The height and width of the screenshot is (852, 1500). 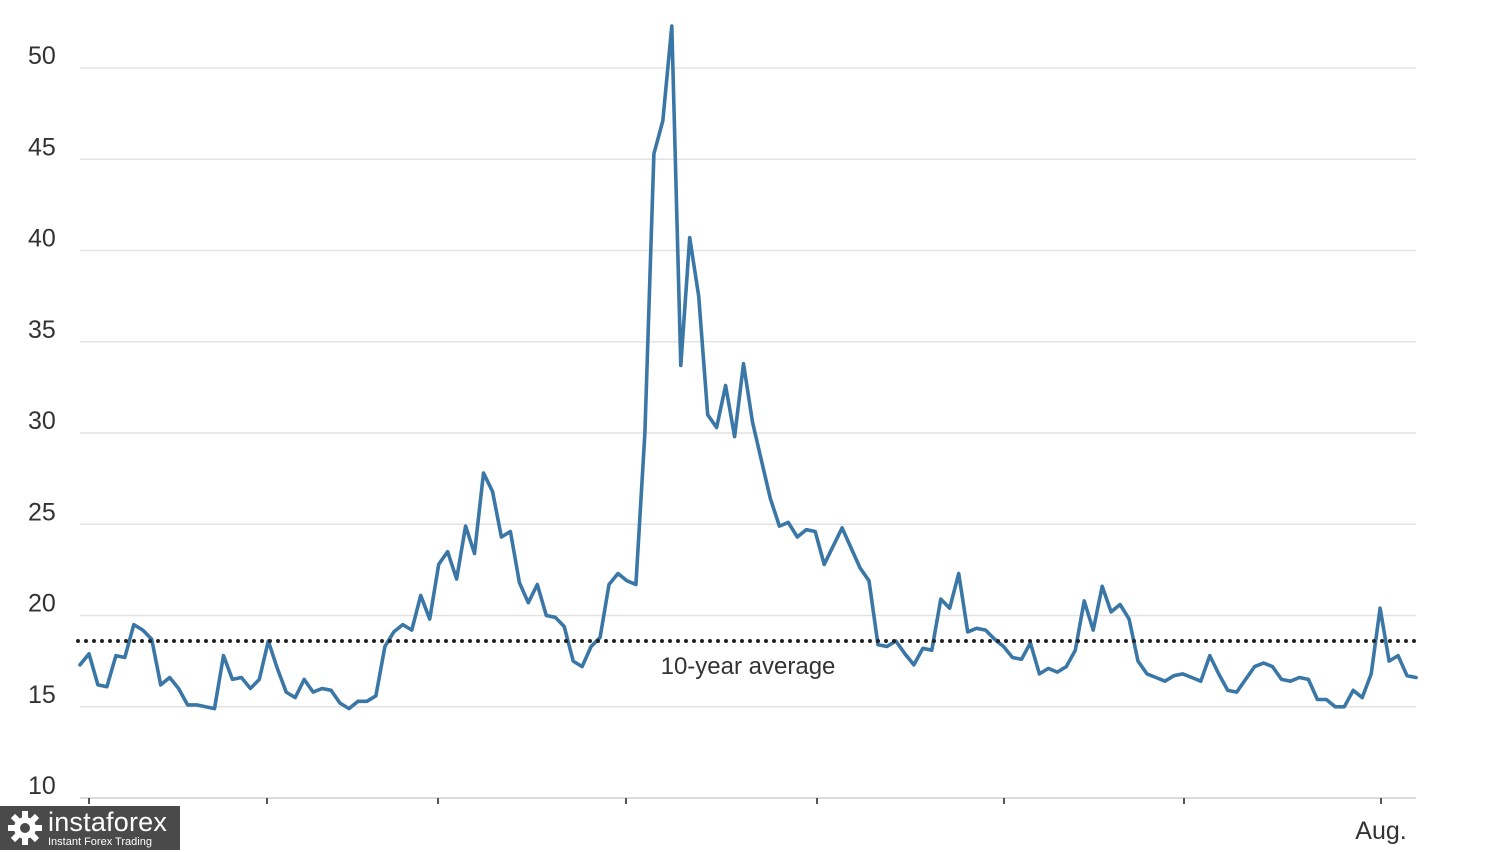 I want to click on y-tick-label-50: 50, so click(x=42, y=56).